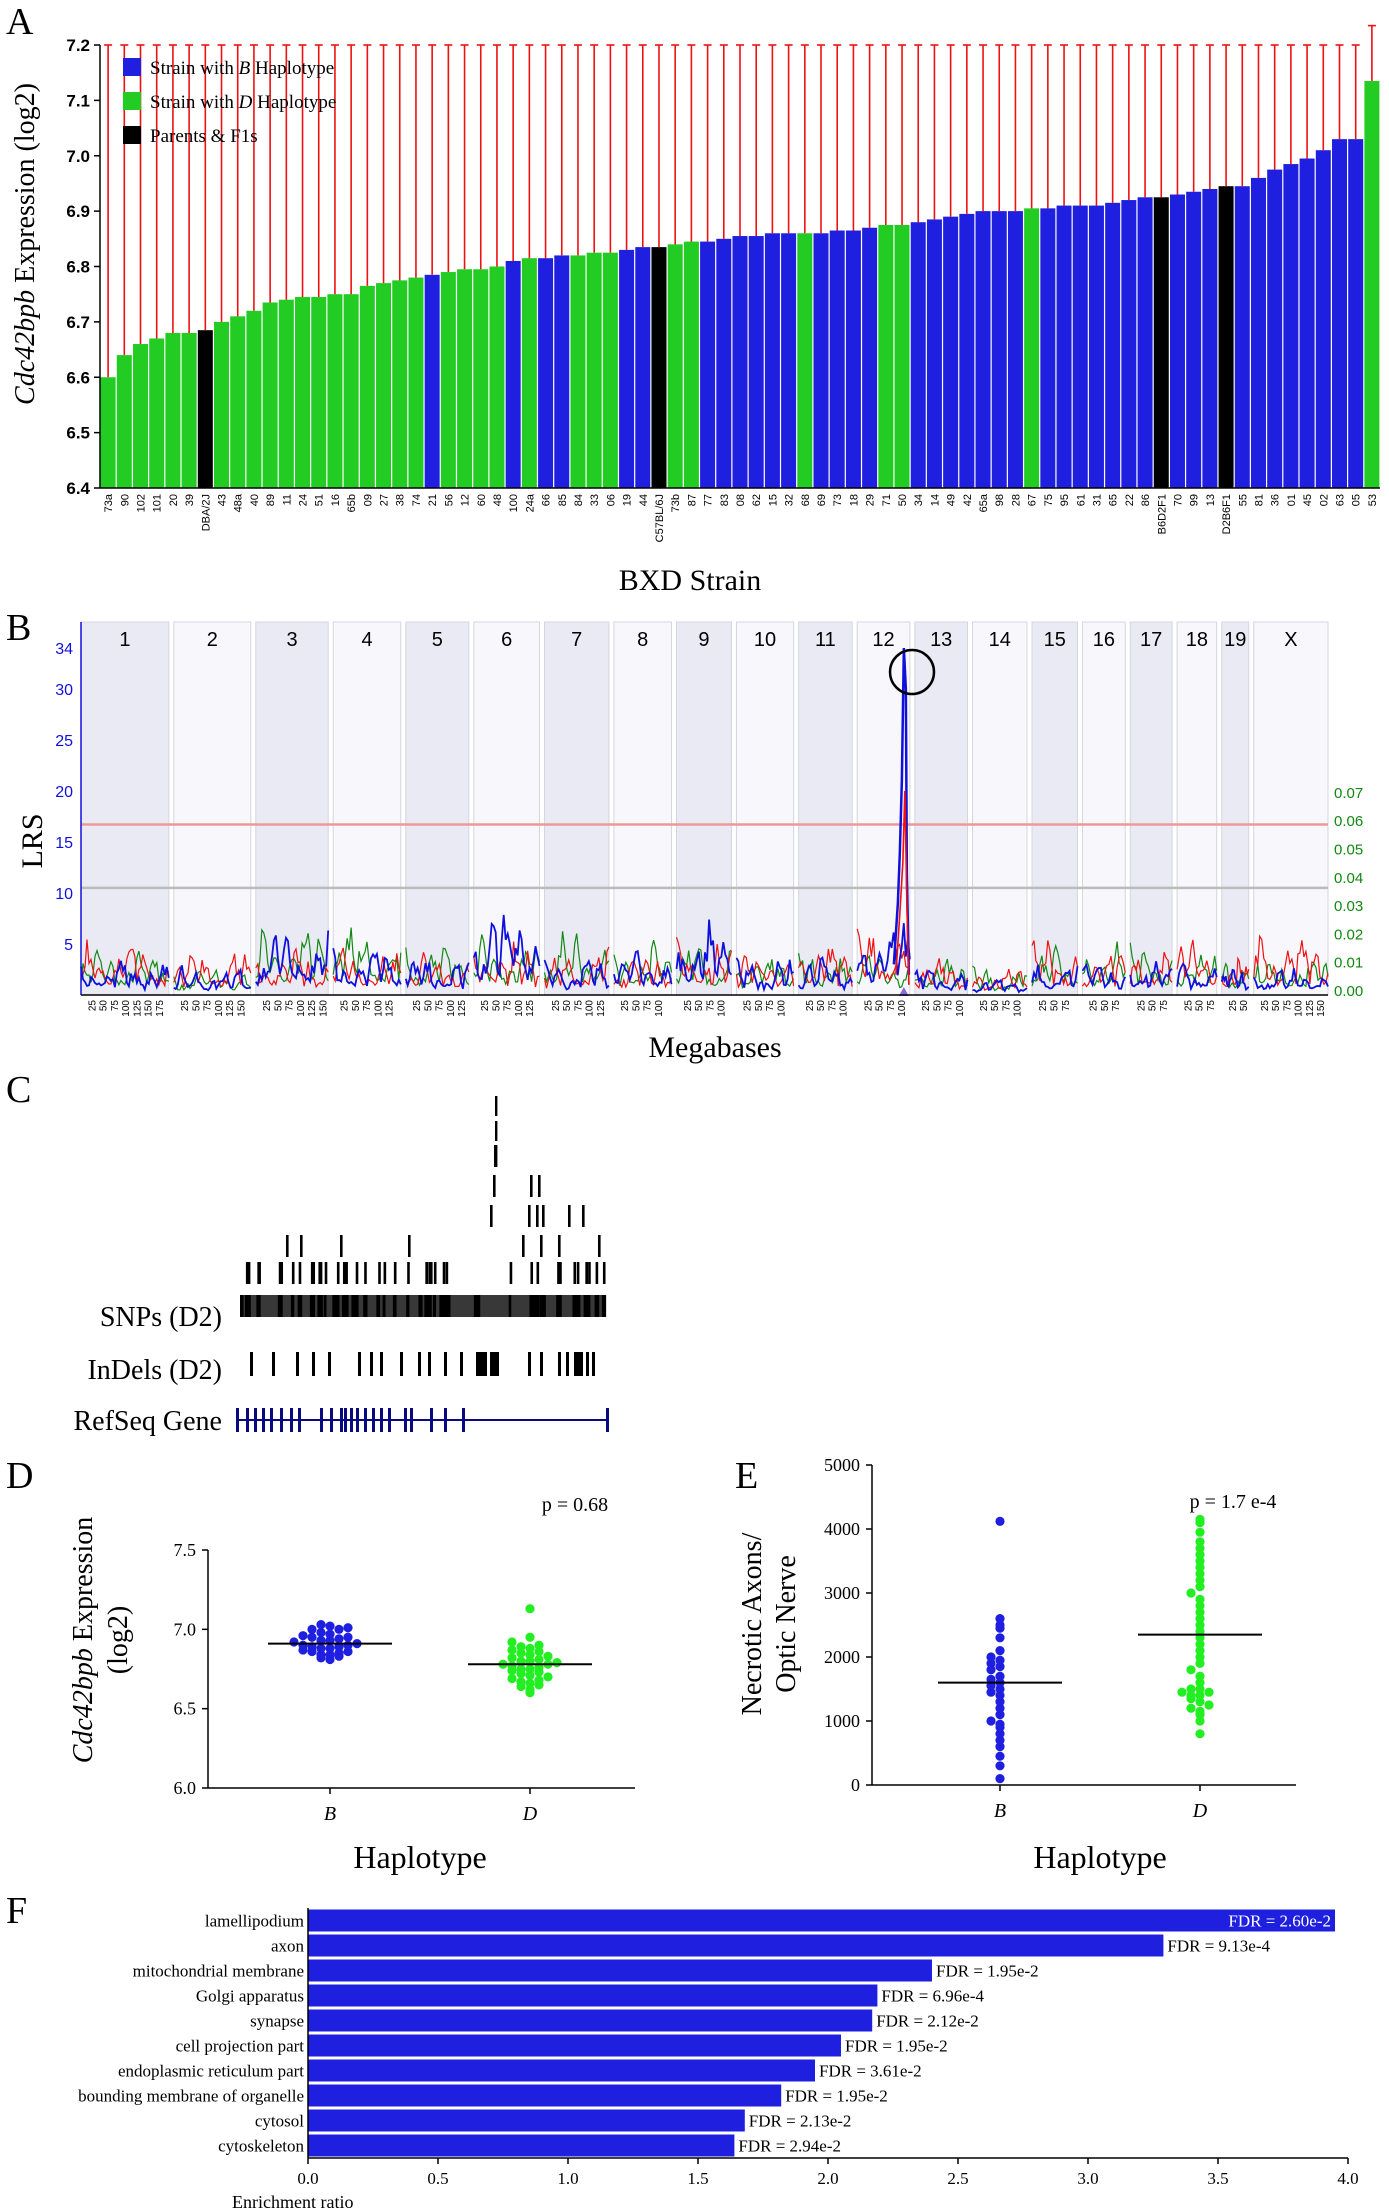 This screenshot has height=2212, width=1389. Describe the element at coordinates (902, 887) in the screenshot. I see `red-peak-chr12` at that location.